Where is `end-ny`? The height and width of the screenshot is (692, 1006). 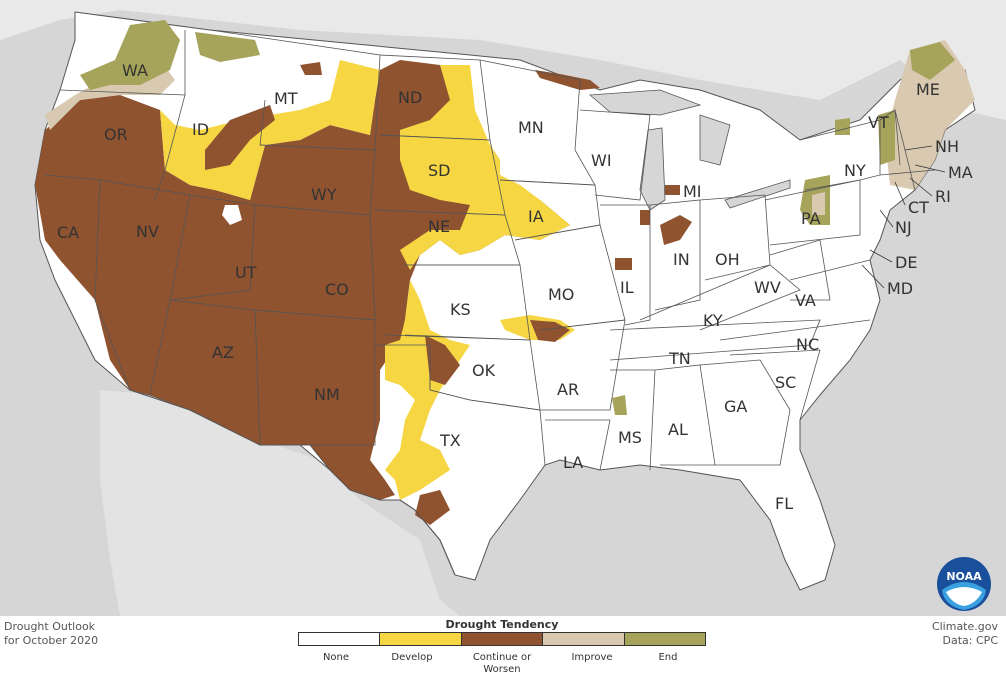
end-ny is located at coordinates (842, 126).